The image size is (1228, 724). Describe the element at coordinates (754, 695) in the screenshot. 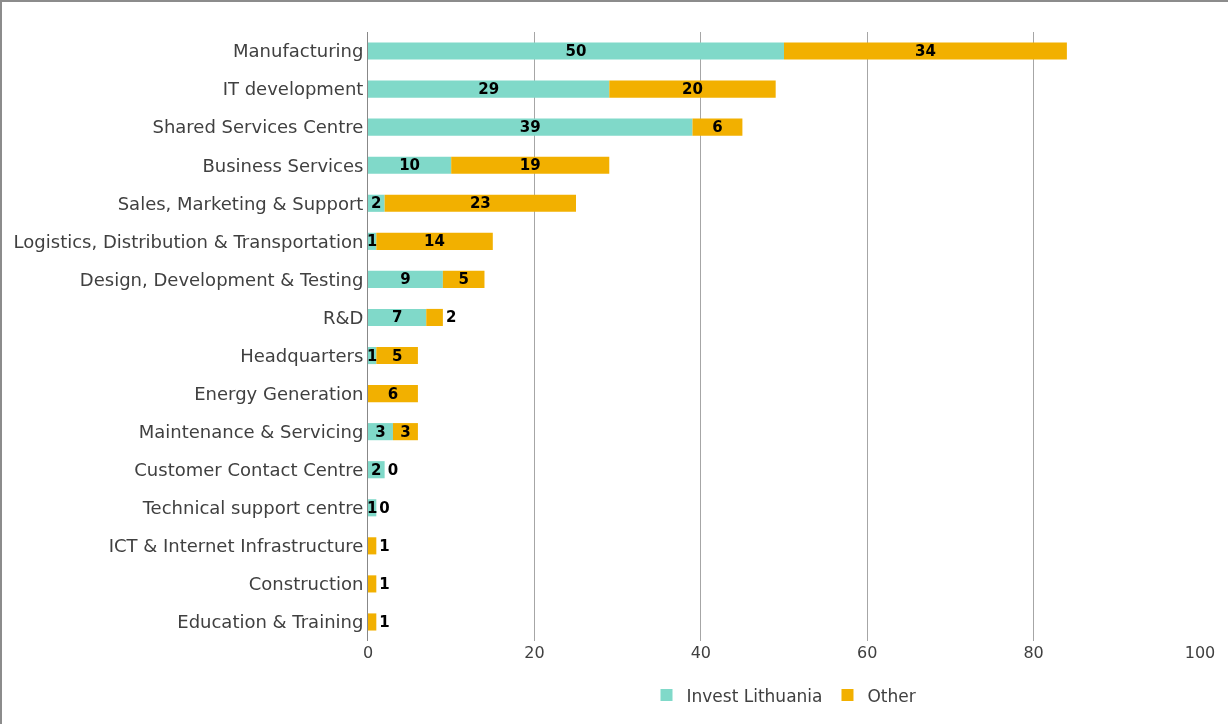

I see `legend-label: Invest Lithuania` at that location.